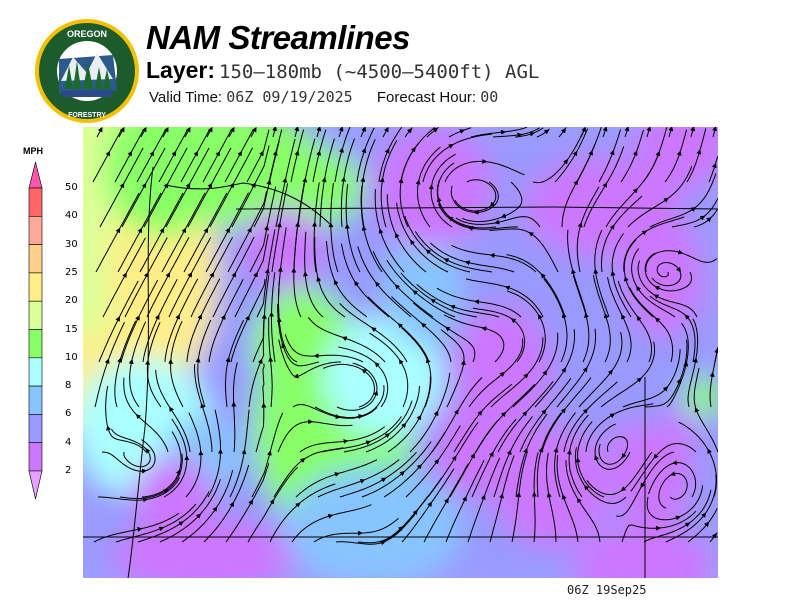 This screenshot has width=800, height=600. I want to click on river, so click(249, 205).